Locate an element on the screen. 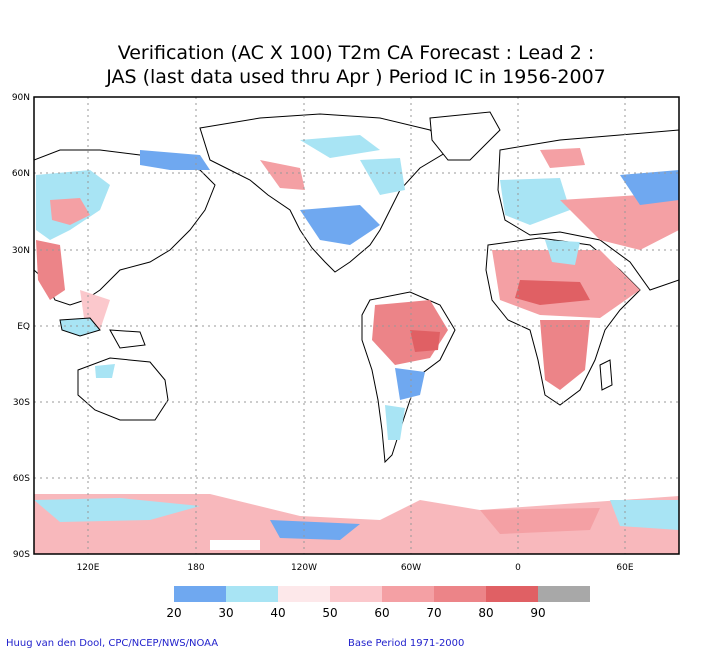 The width and height of the screenshot is (712, 650). lon-label: 0 is located at coordinates (518, 568).